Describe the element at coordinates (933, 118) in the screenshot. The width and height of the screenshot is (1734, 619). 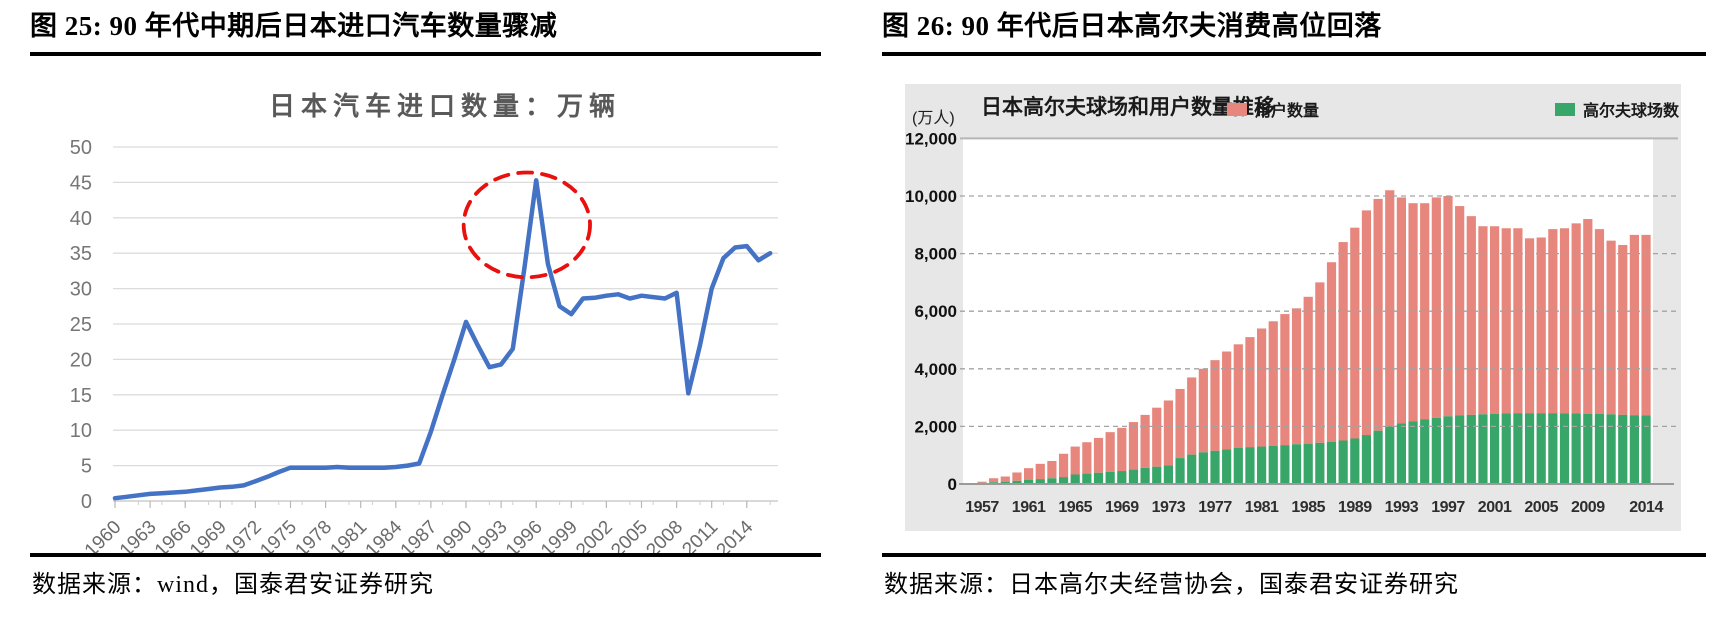
I see `right-chart-y-unit: (万人)` at that location.